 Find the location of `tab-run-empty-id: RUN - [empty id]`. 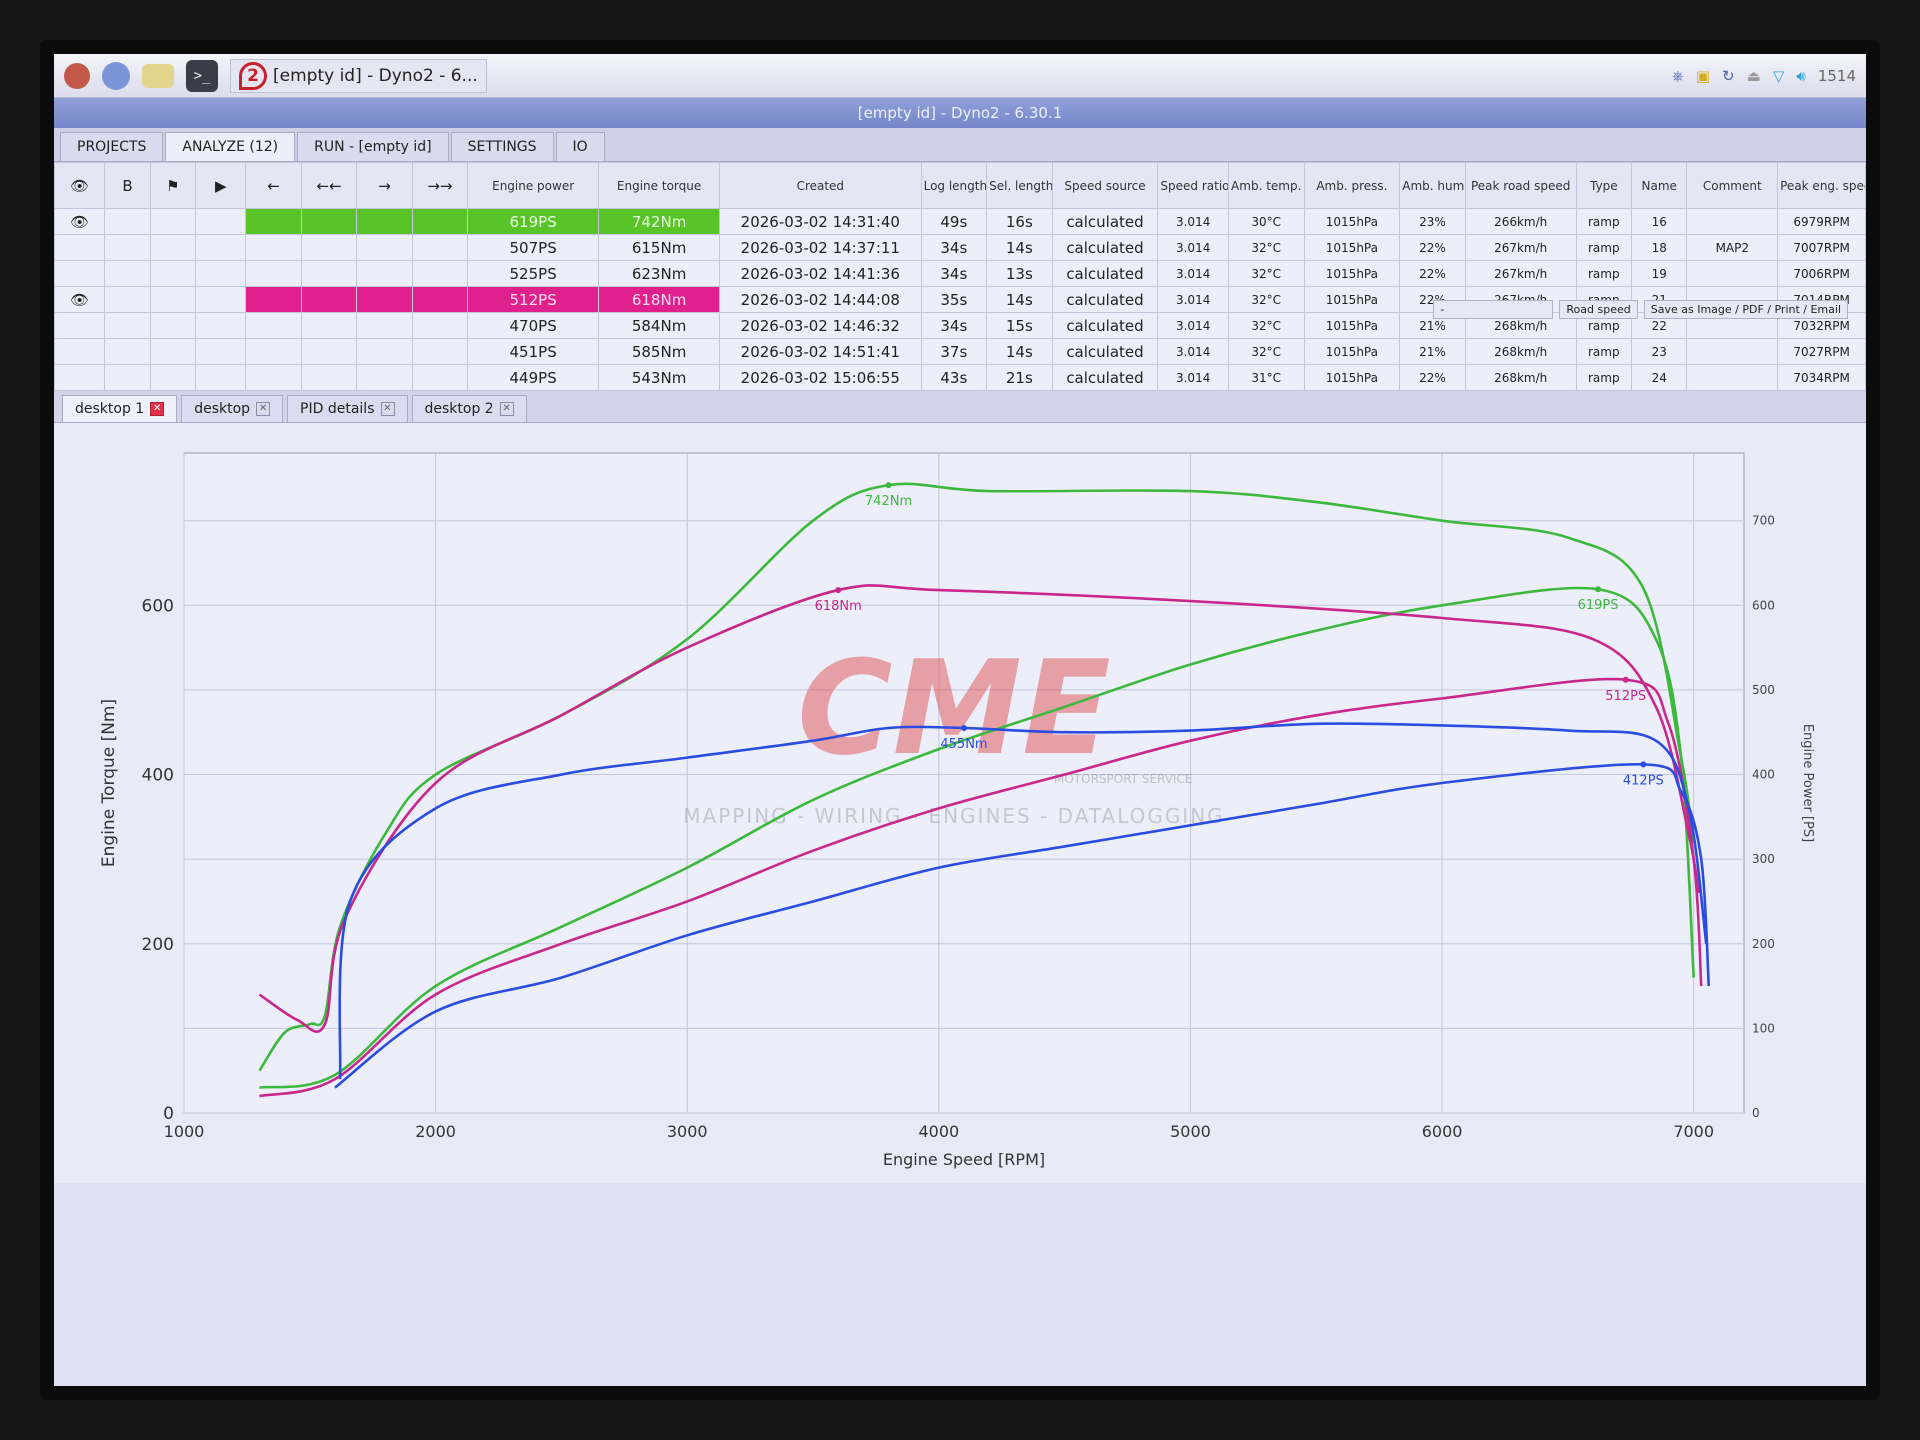

tab-run-empty-id: RUN - [empty id] is located at coordinates (373, 146).